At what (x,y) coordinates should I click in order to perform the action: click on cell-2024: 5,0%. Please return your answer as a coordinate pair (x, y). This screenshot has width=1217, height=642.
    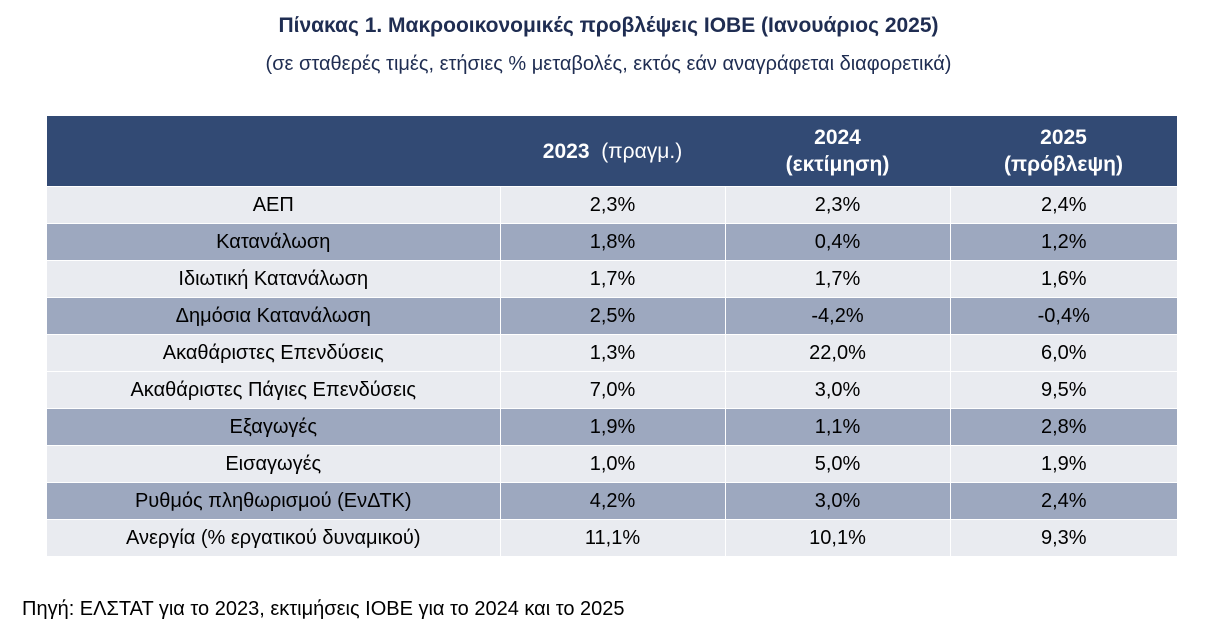
    Looking at the image, I should click on (837, 464).